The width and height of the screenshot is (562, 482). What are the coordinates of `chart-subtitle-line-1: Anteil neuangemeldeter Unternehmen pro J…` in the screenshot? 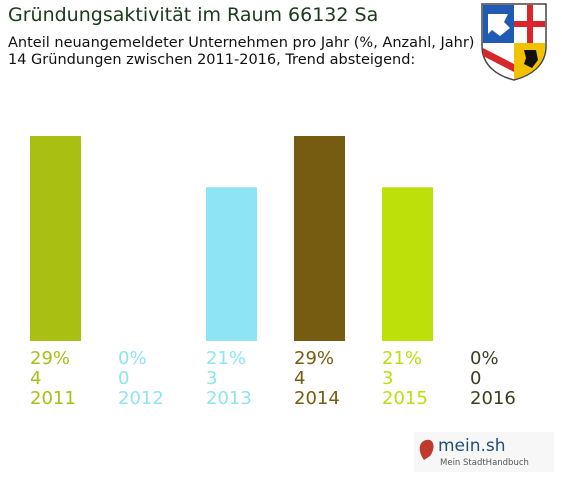 It's located at (241, 43).